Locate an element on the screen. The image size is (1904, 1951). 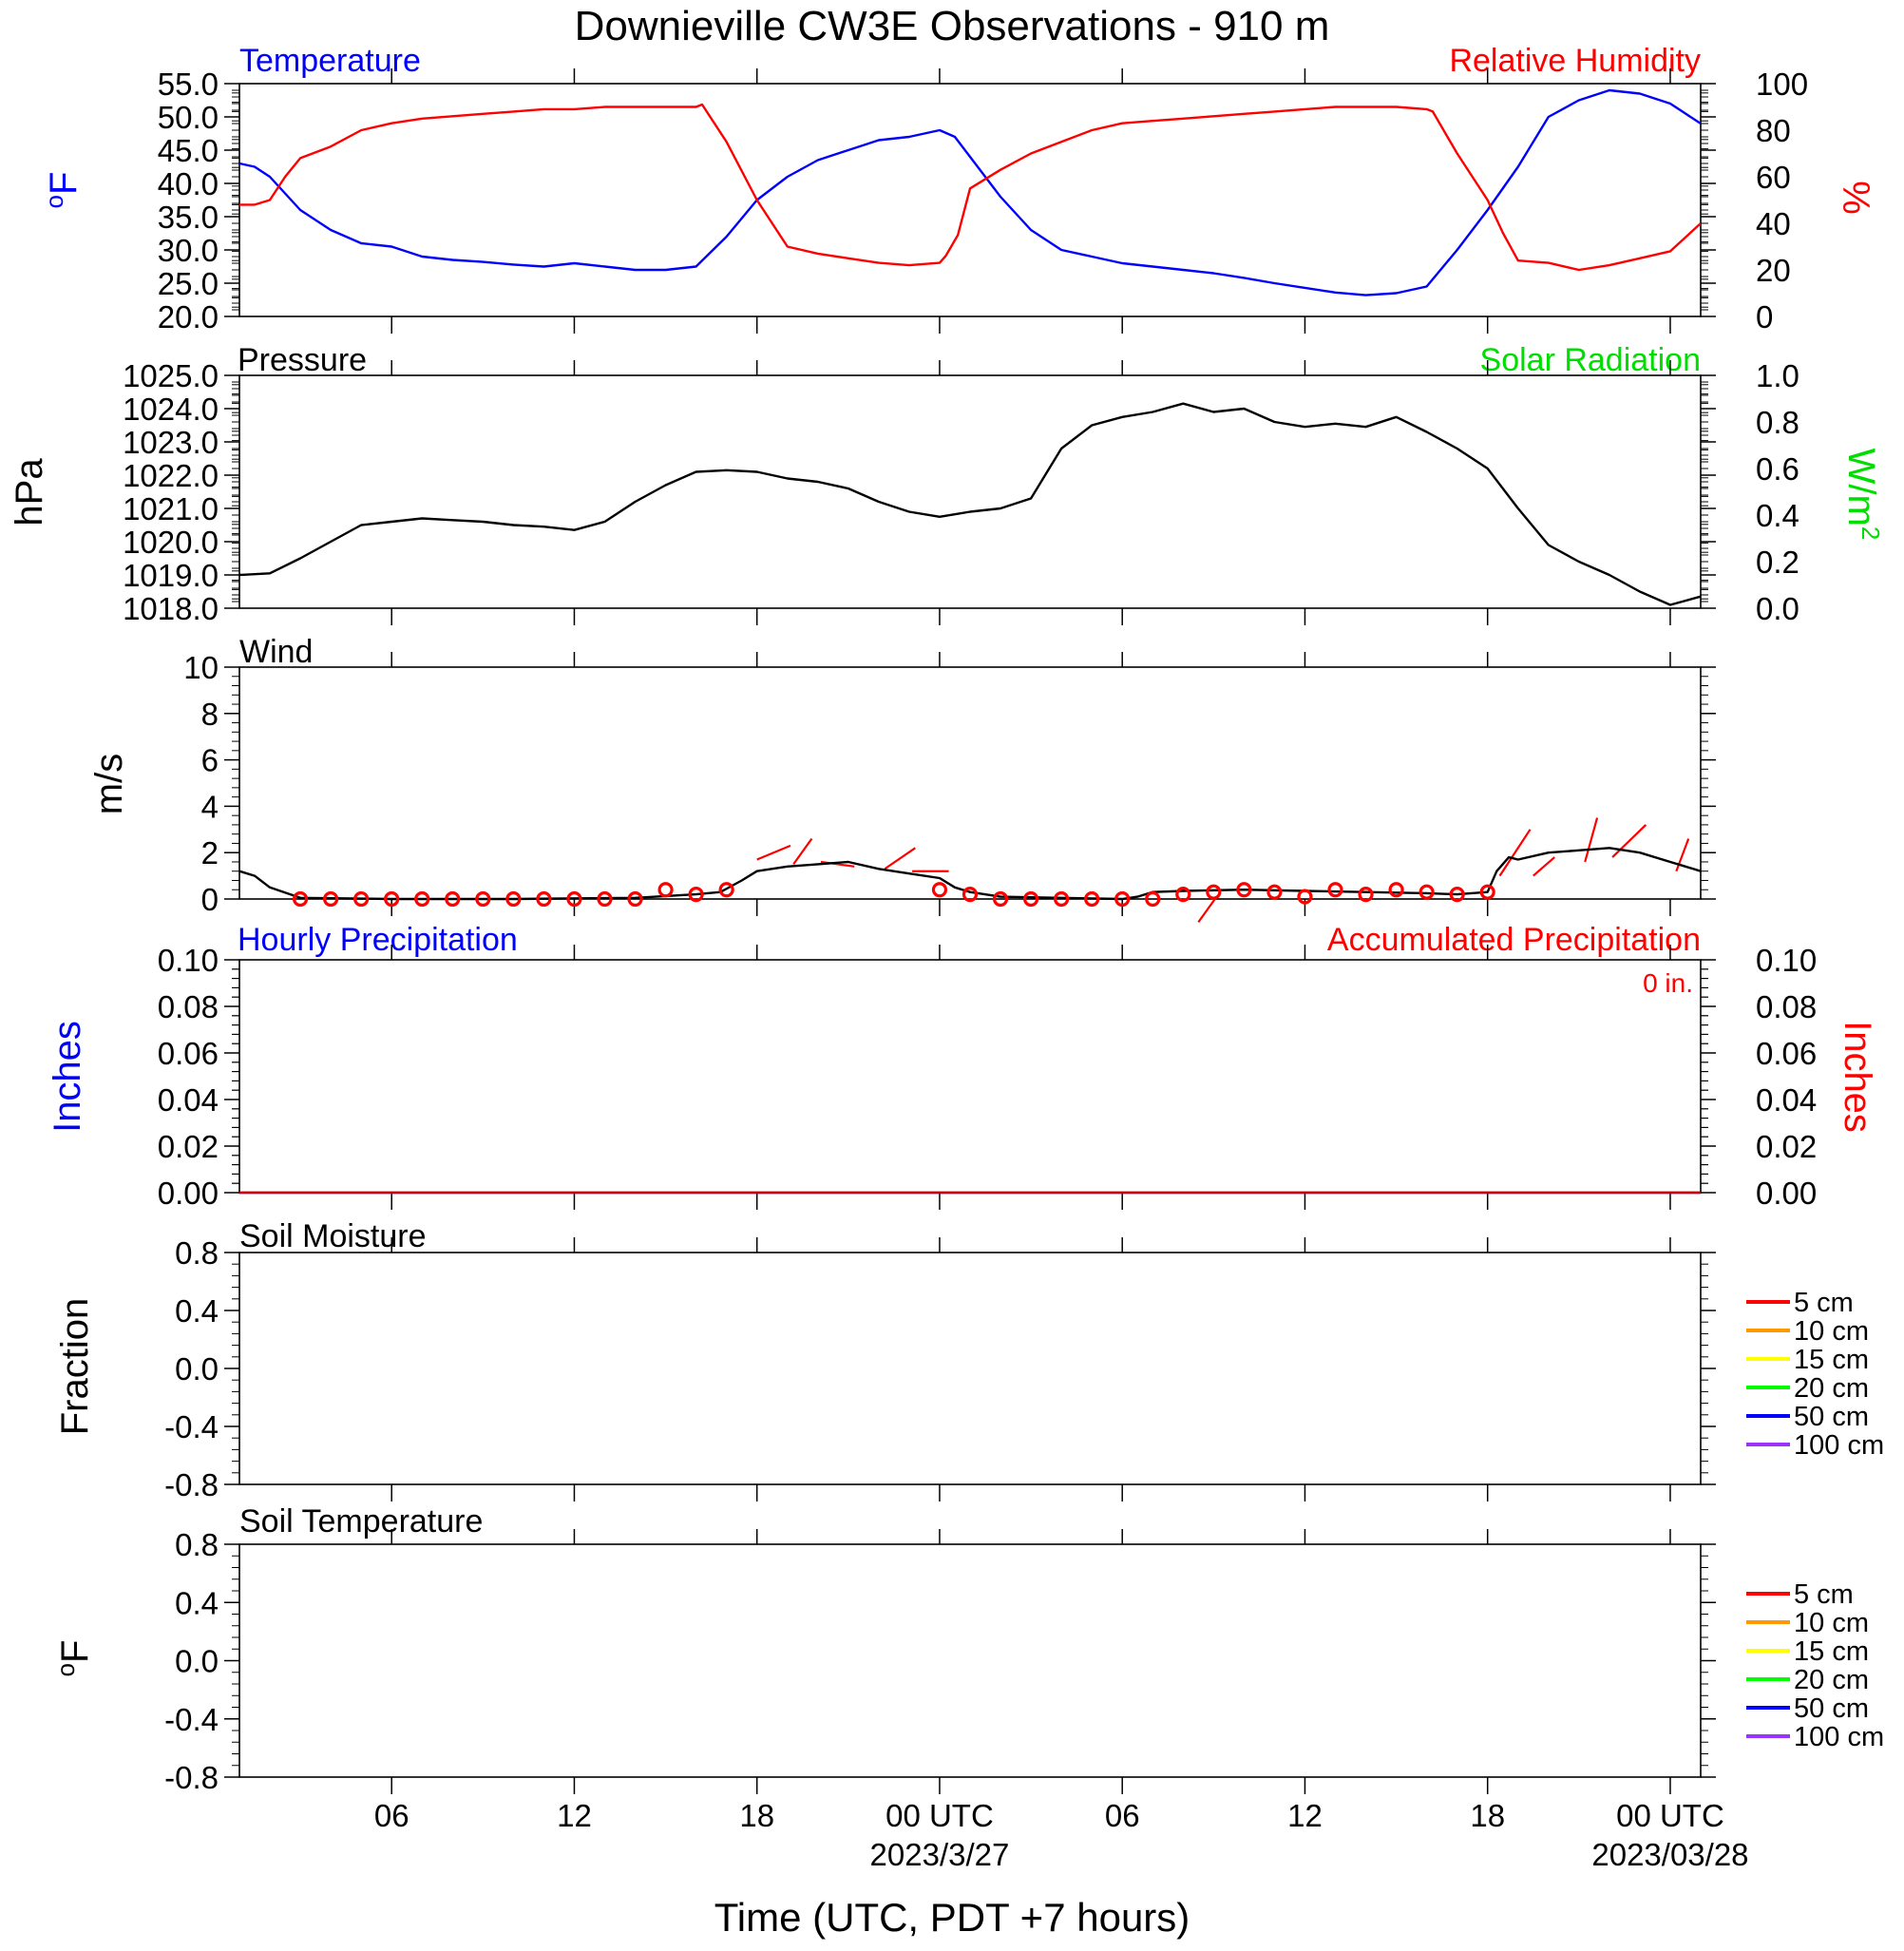
relative-humidity-line is located at coordinates (971, 187).